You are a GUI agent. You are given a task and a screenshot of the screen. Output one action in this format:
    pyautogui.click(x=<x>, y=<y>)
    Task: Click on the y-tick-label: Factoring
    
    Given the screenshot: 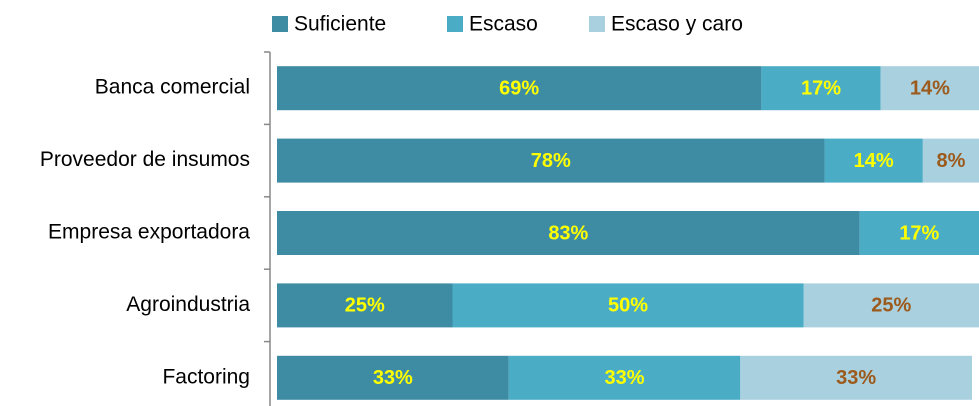 What is the action you would take?
    pyautogui.click(x=206, y=376)
    